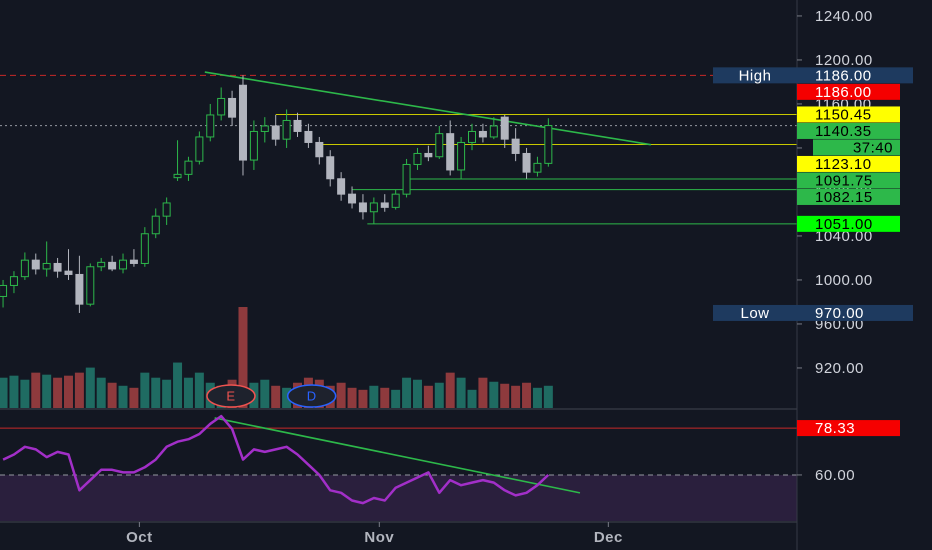 Image resolution: width=932 pixels, height=550 pixels. What do you see at coordinates (844, 236) in the screenshot?
I see `y-tick-label: 1040.00` at bounding box center [844, 236].